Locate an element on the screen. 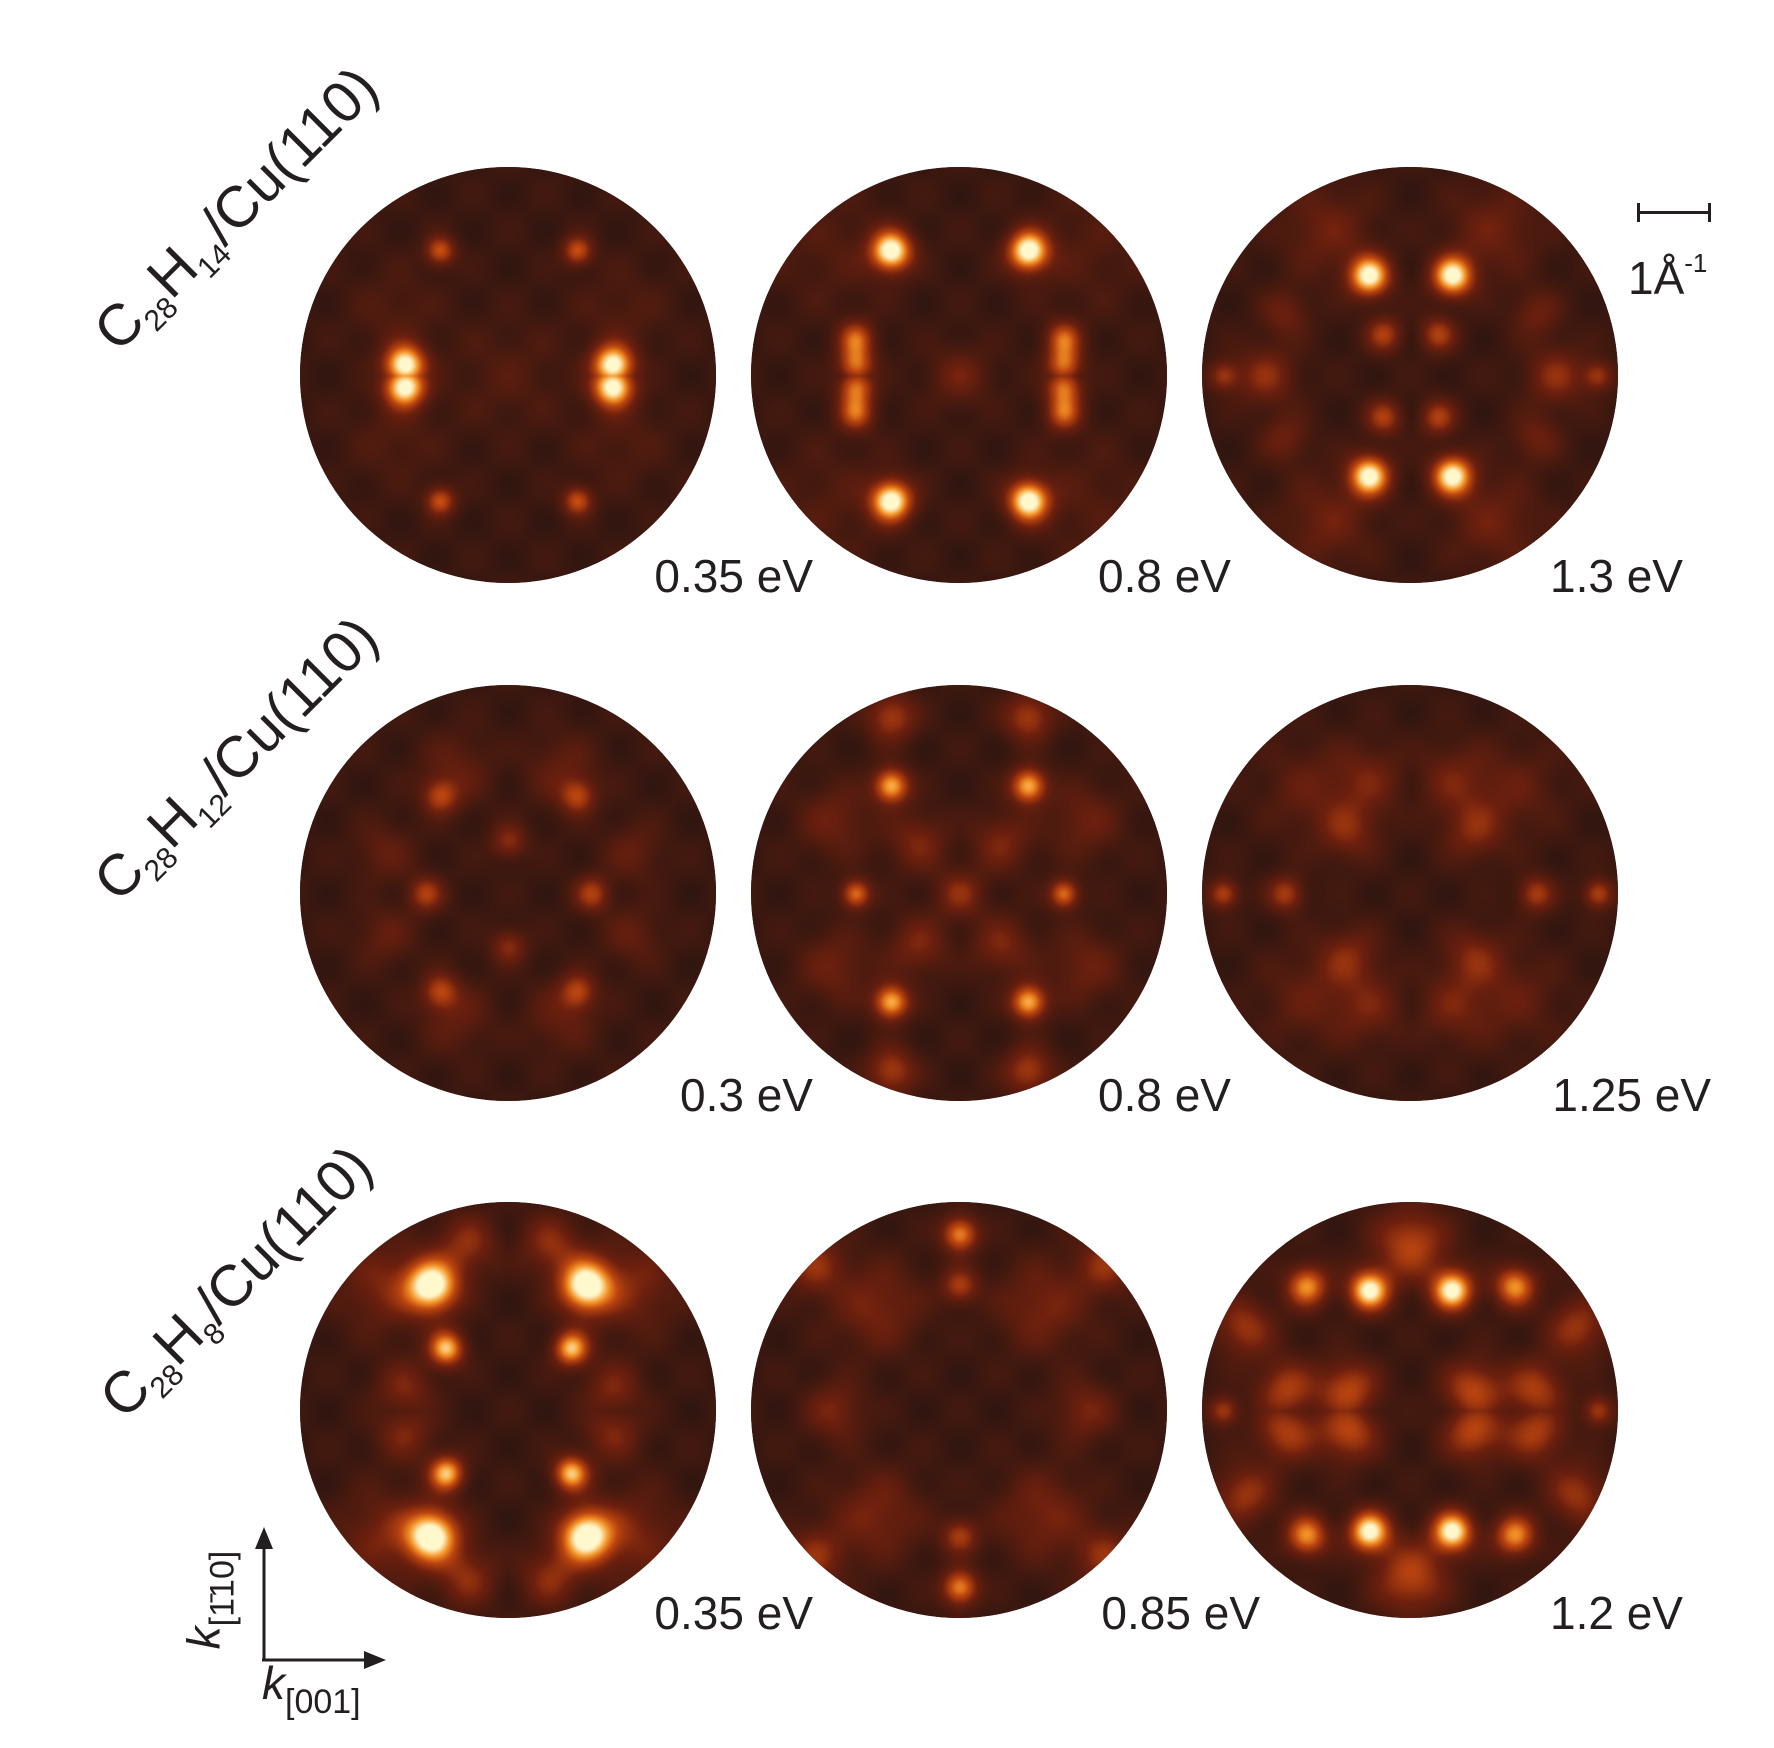  axis-arrows is located at coordinates (320, 1598).